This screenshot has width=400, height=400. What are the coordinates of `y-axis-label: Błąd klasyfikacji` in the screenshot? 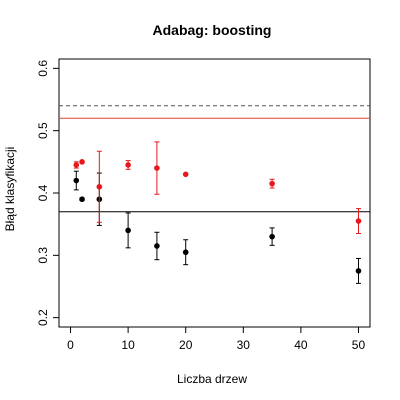 It's located at (10, 189).